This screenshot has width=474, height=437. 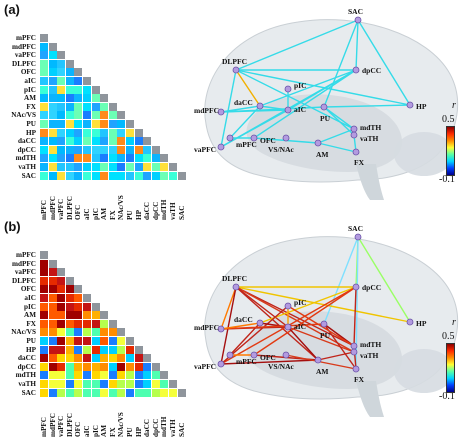 What do you see at coordinates (44, 427) in the screenshot?
I see `matrix-col-label: mPFC` at bounding box center [44, 427].